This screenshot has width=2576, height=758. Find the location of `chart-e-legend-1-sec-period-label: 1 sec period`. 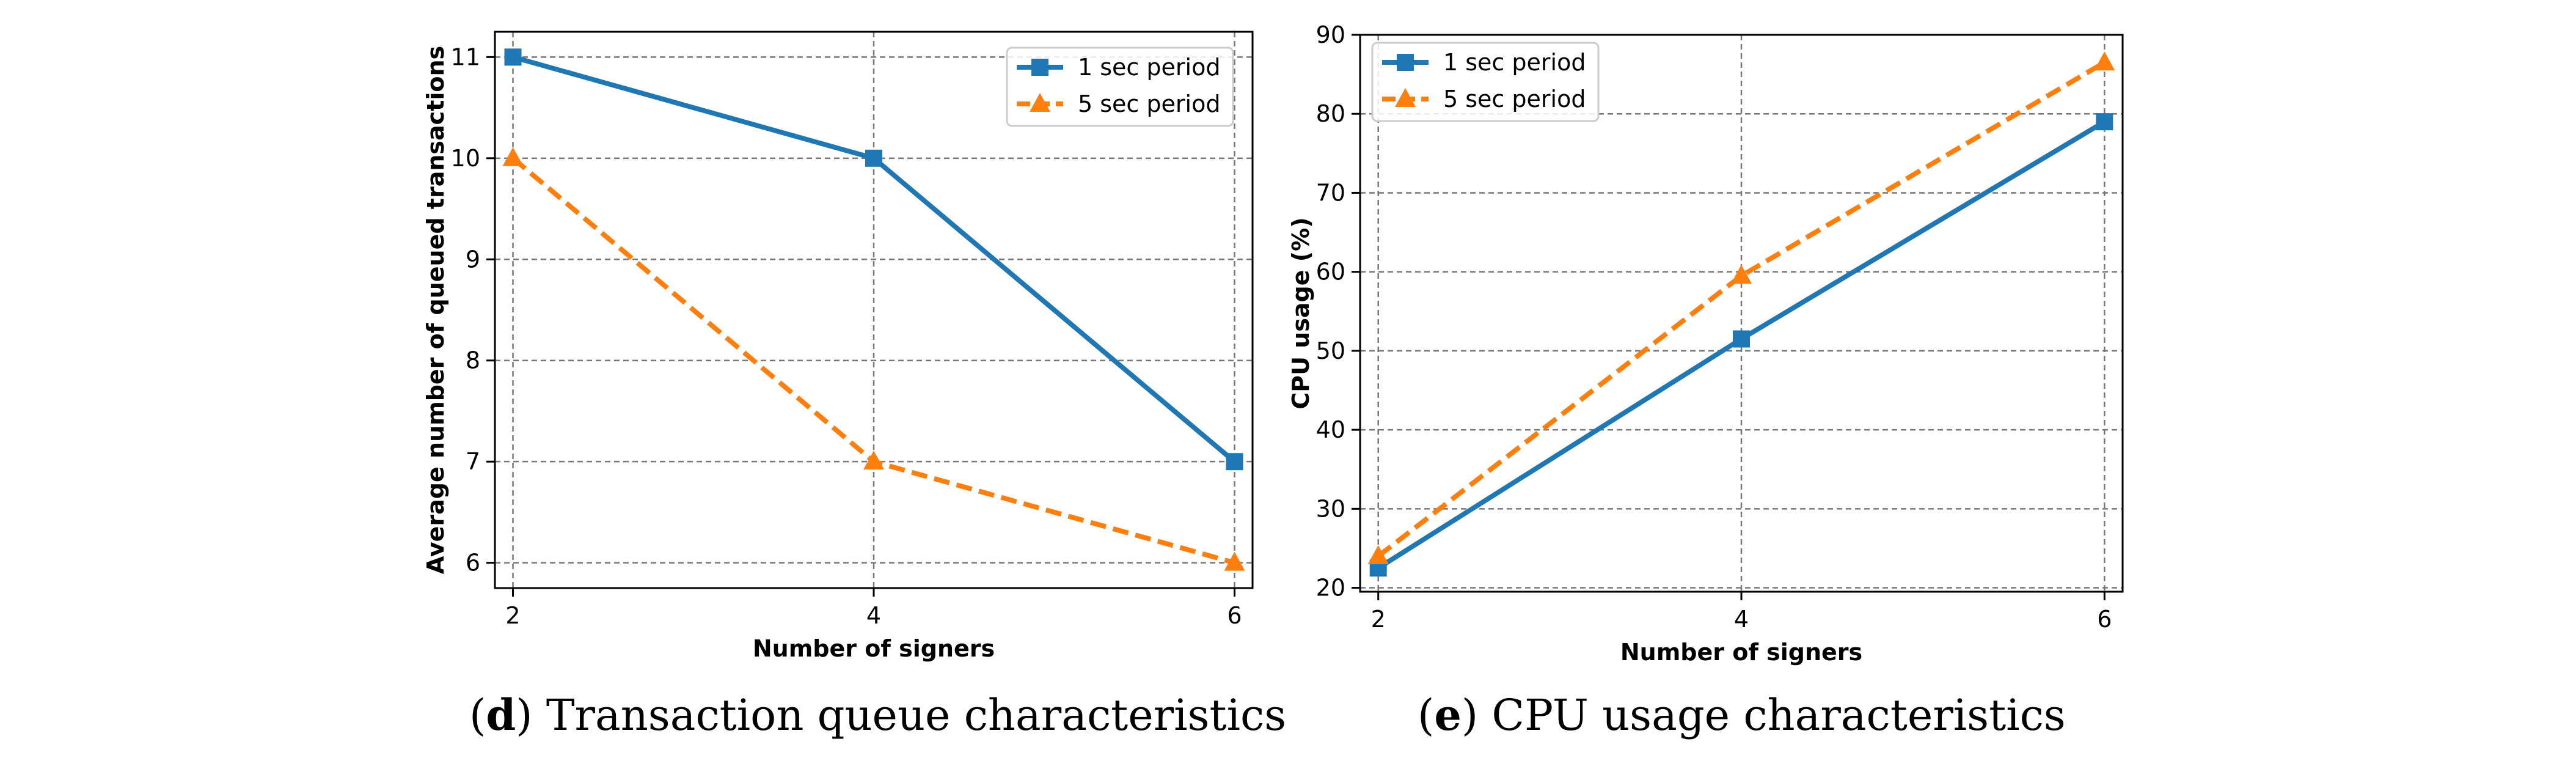

chart-e-legend-1-sec-period-label: 1 sec period is located at coordinates (1514, 62).